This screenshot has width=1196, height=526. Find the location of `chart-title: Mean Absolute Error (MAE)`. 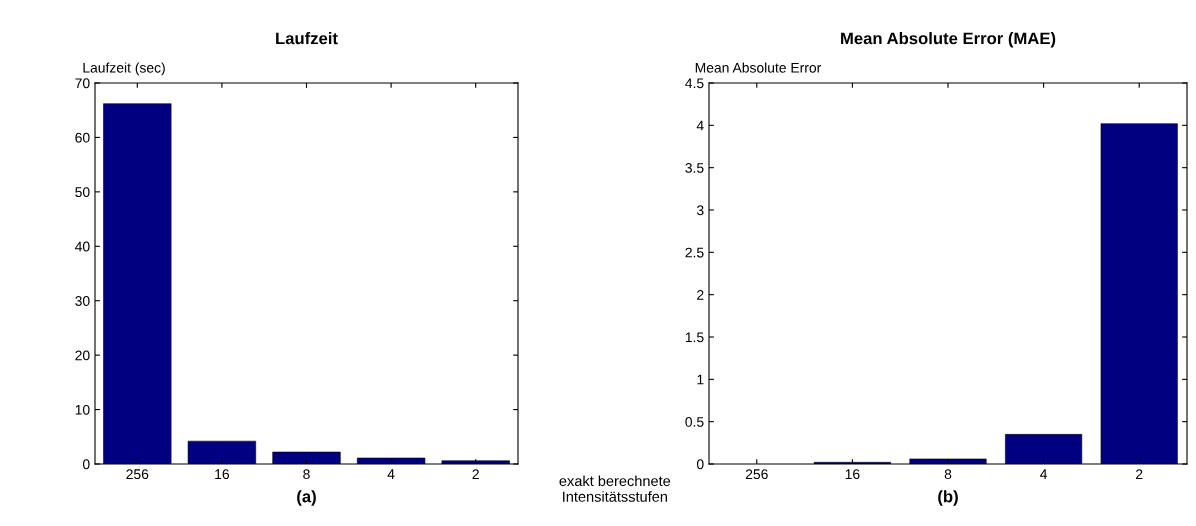

chart-title: Mean Absolute Error (MAE) is located at coordinates (948, 40).